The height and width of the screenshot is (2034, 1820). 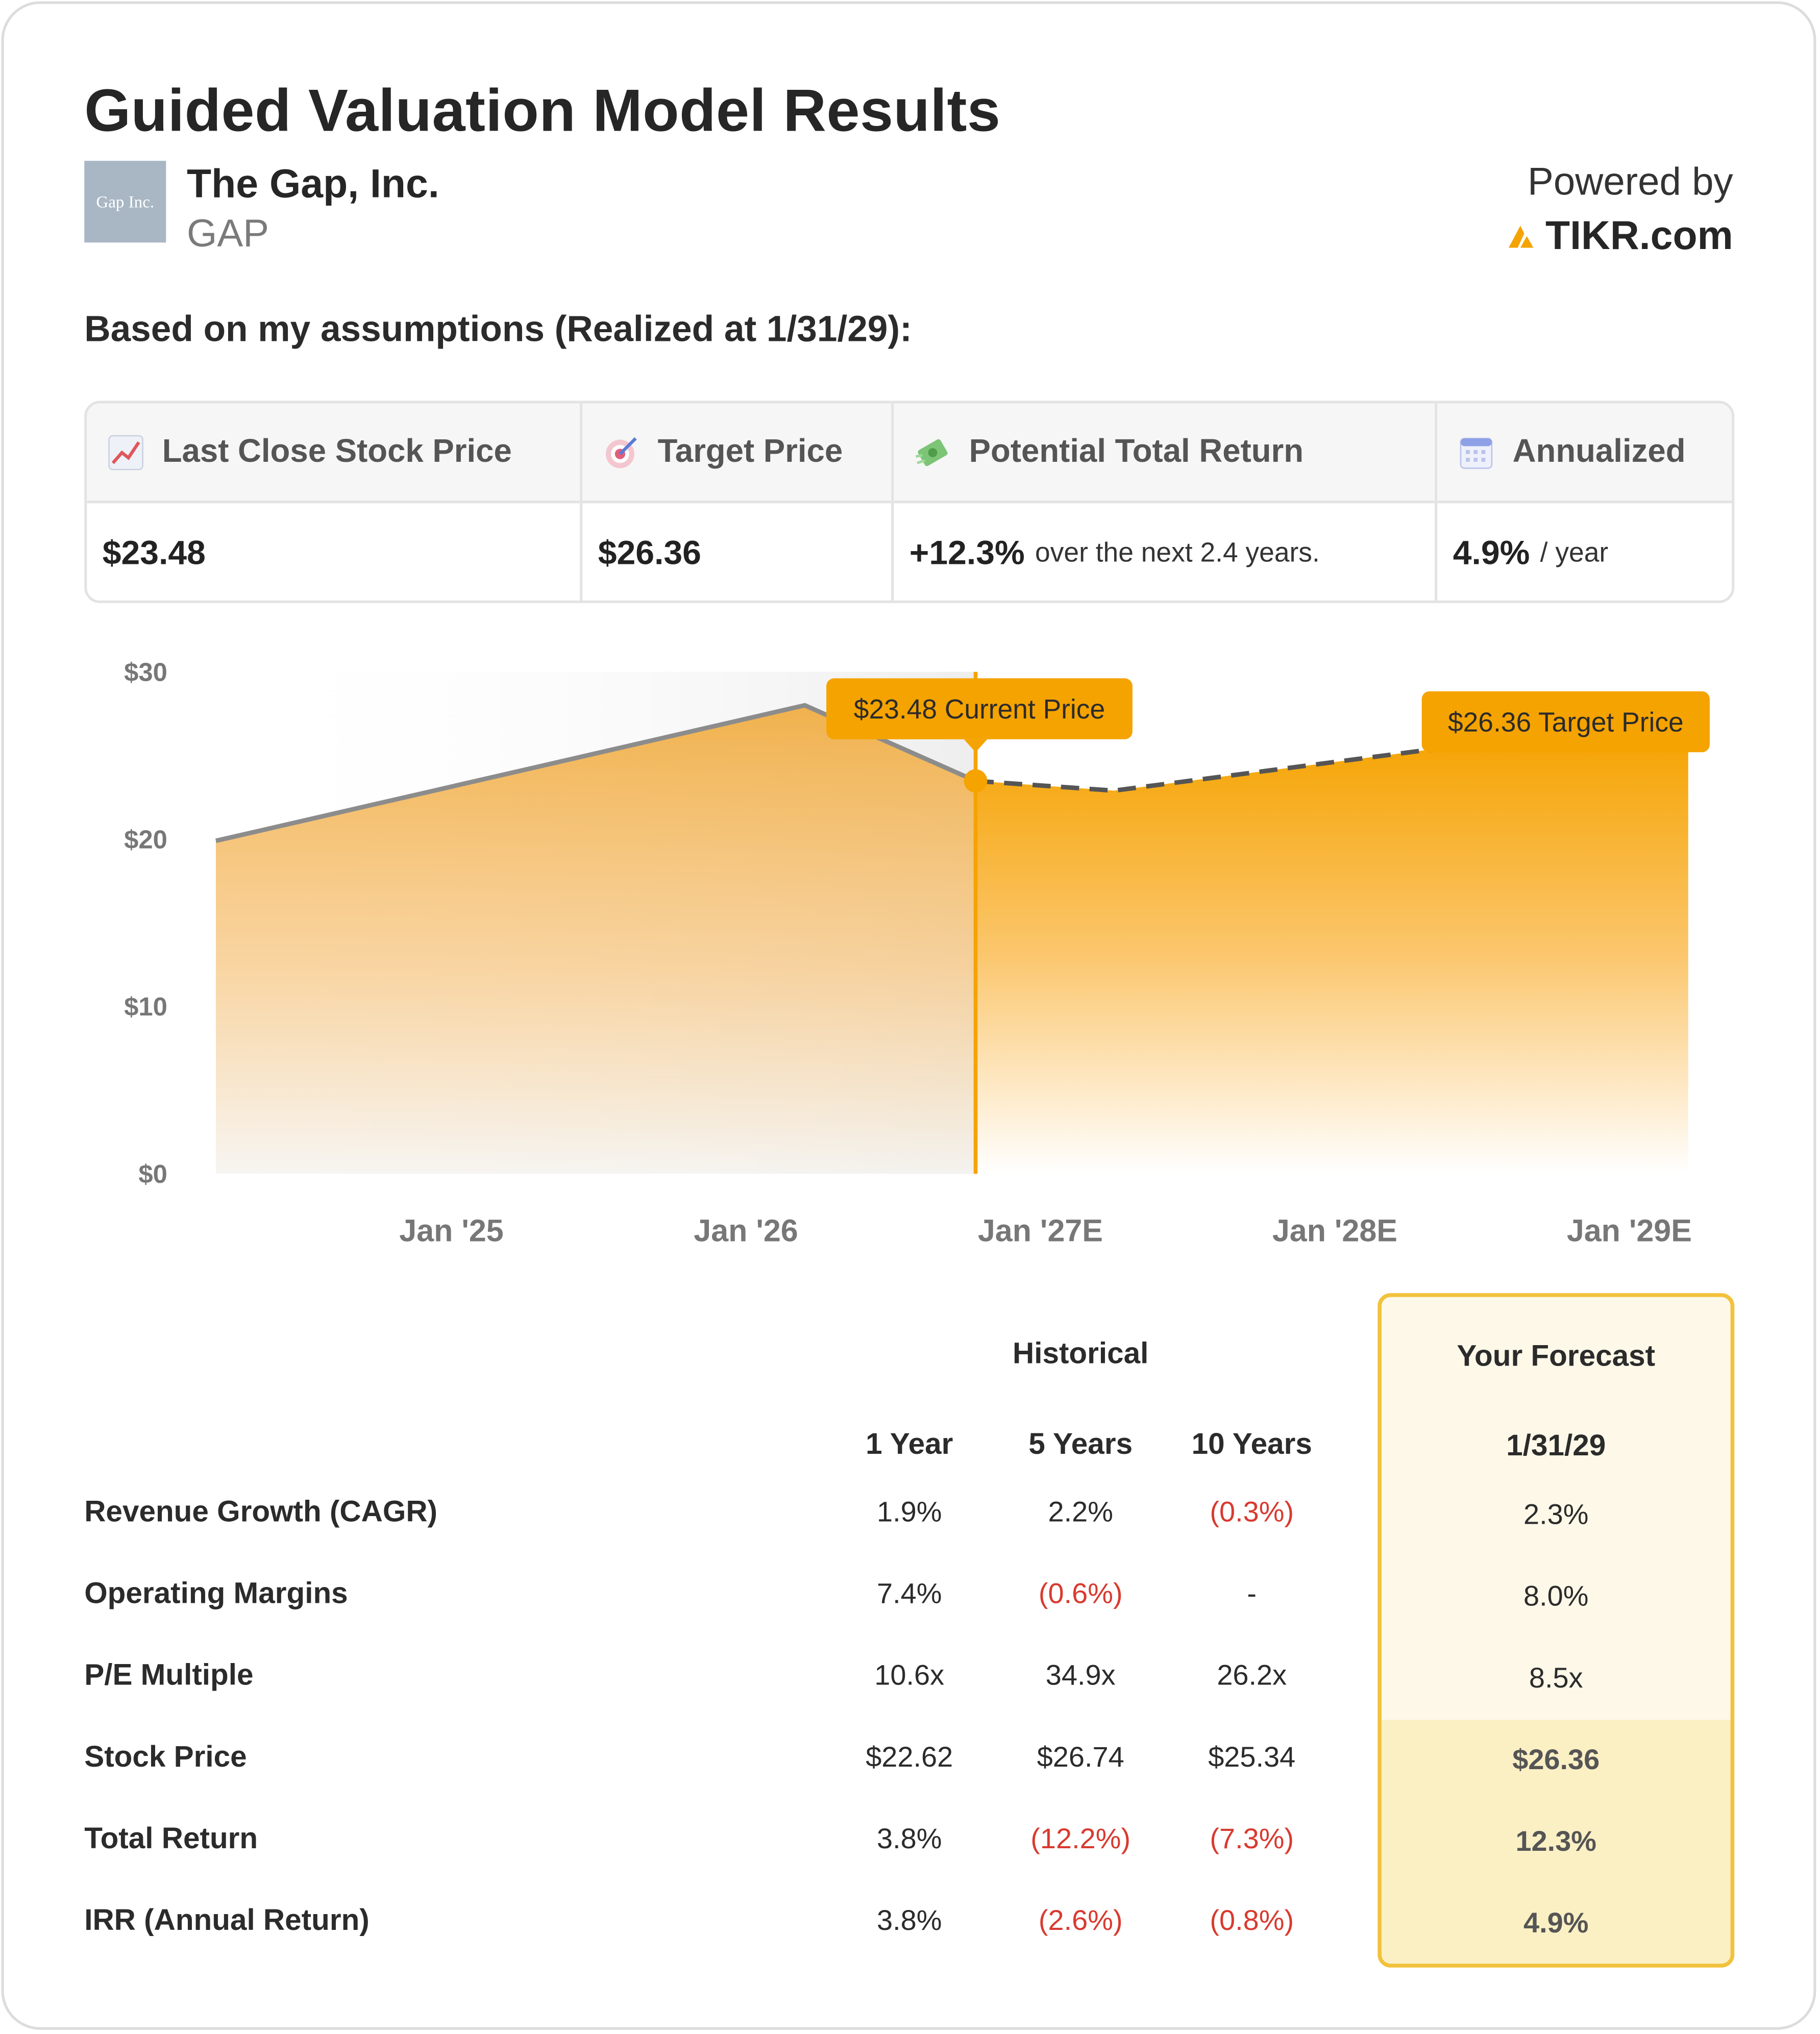 What do you see at coordinates (335, 502) in the screenshot?
I see `kpi-last-close: Last Close Stock Price $23.48` at bounding box center [335, 502].